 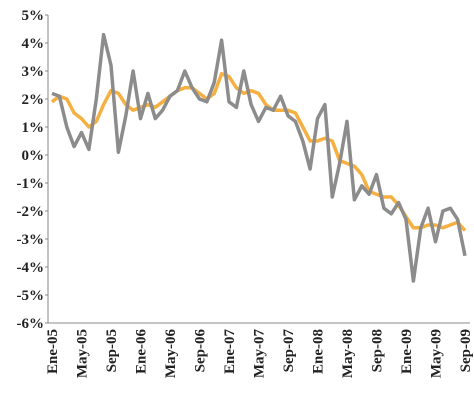 I want to click on y-tick-label: -2%, so click(x=31, y=212).